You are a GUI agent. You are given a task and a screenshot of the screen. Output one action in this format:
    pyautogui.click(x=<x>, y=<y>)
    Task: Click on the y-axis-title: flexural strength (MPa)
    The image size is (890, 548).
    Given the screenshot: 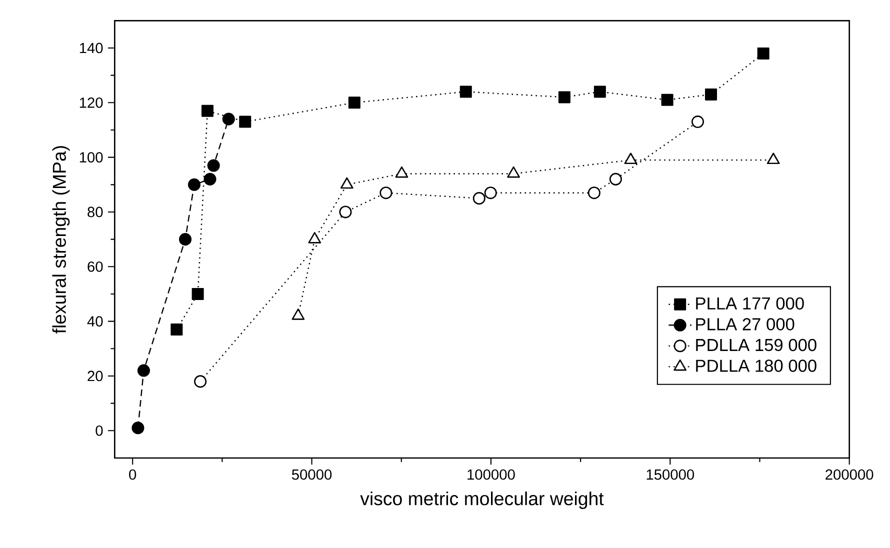 What is the action you would take?
    pyautogui.click(x=61, y=240)
    